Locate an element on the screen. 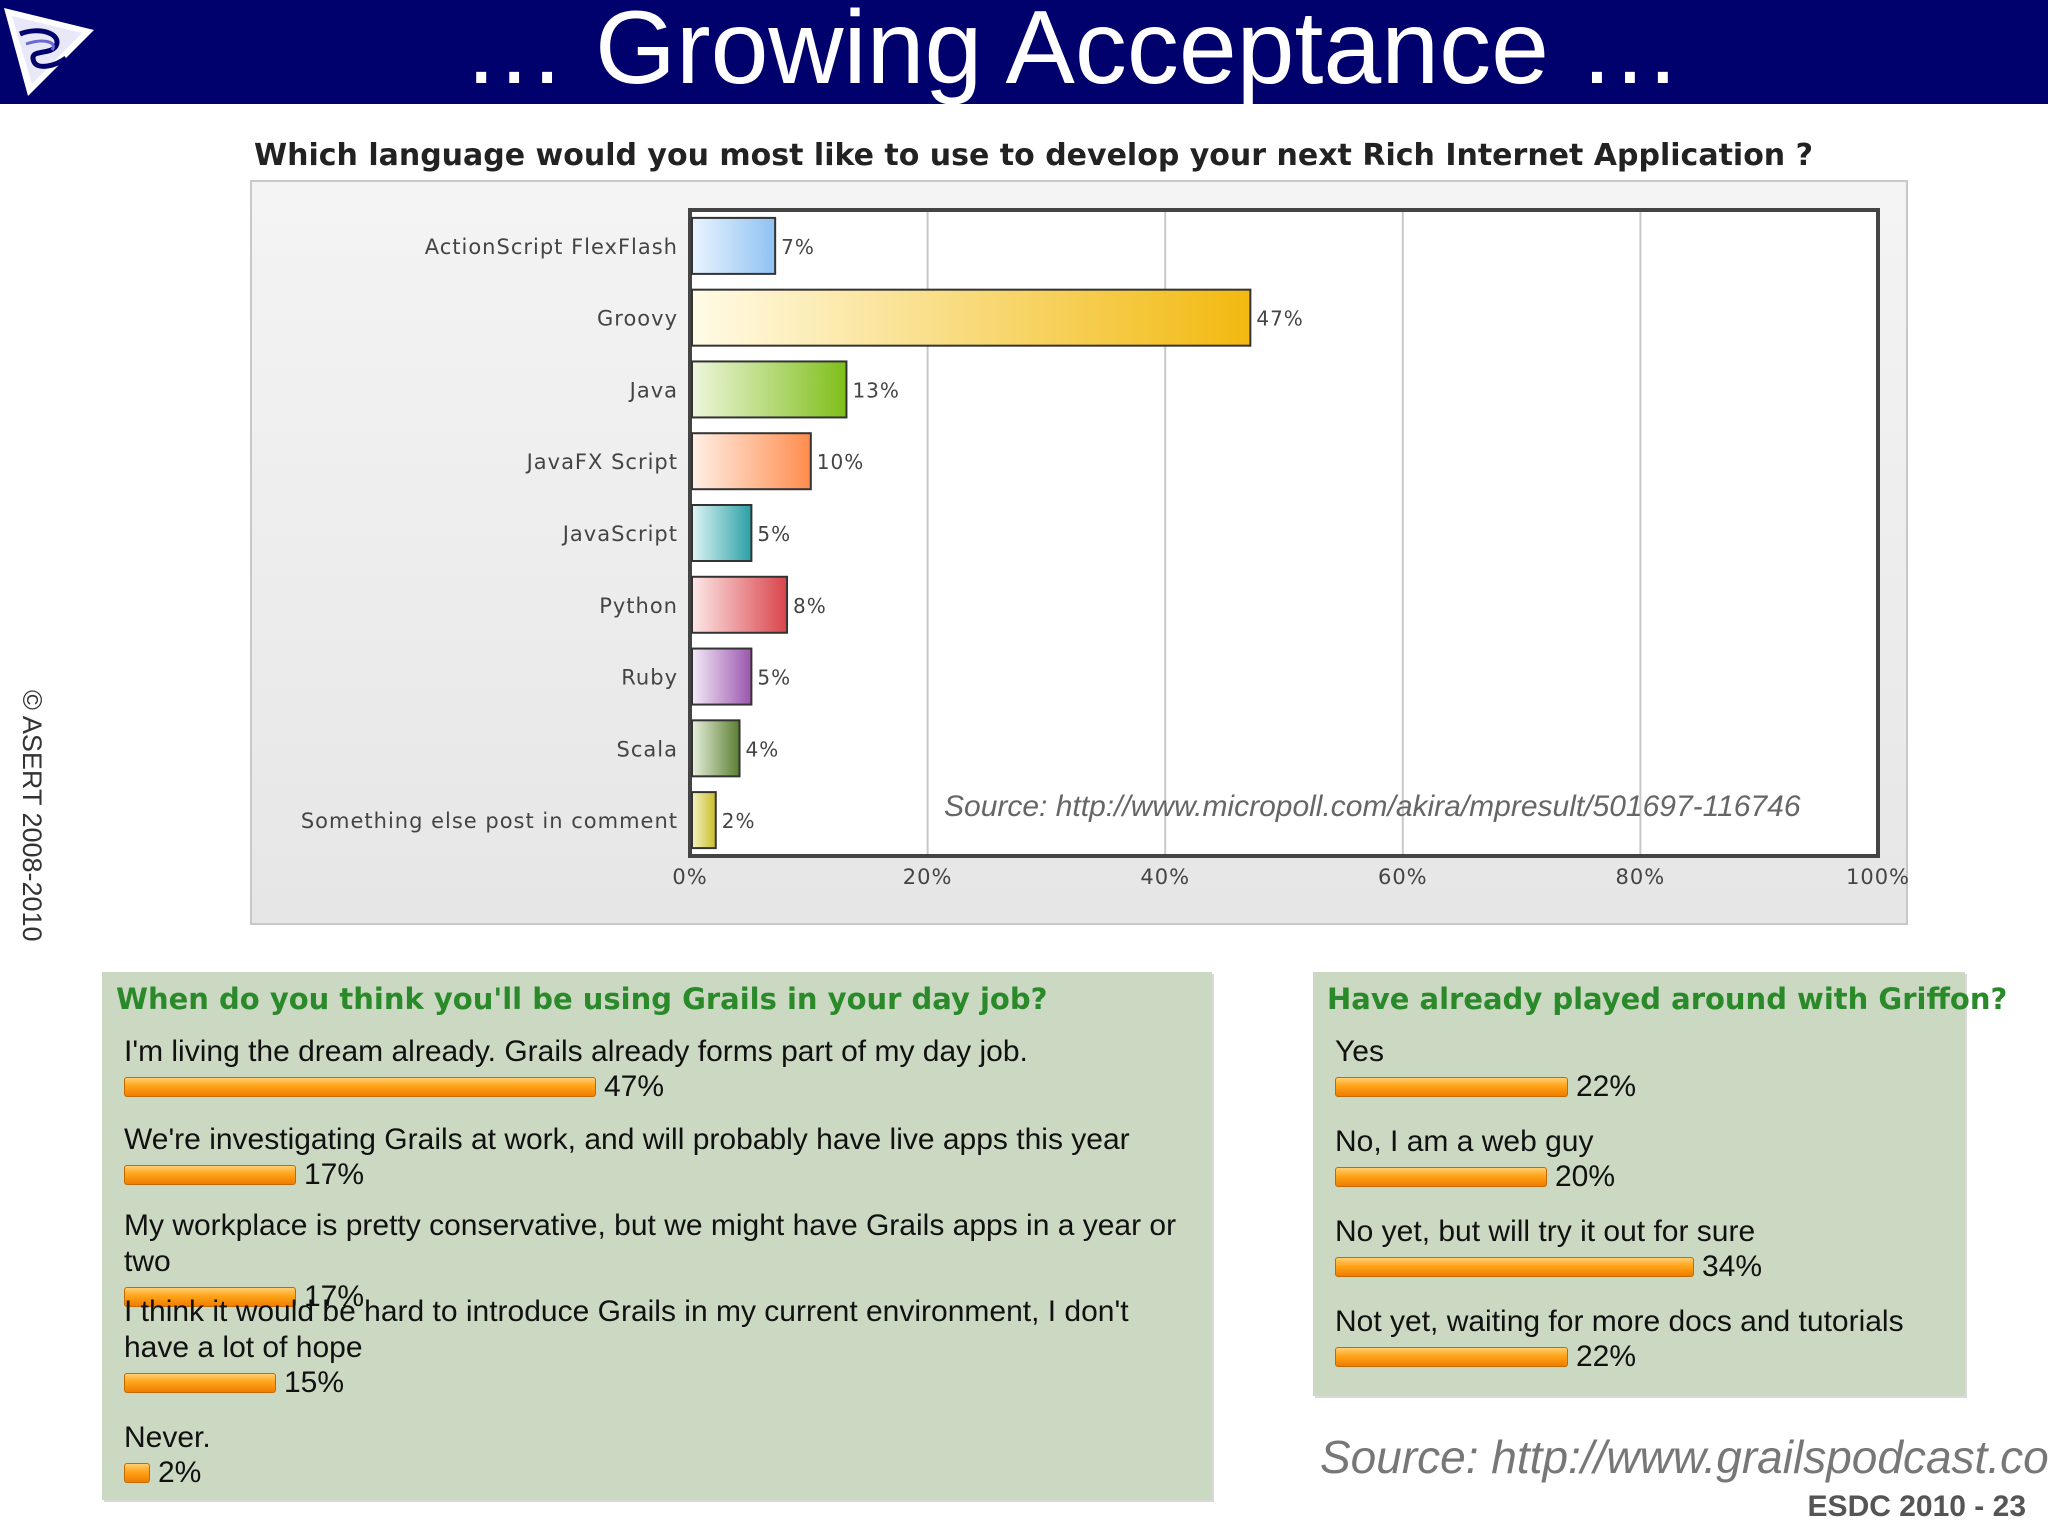 The height and width of the screenshot is (1536, 2048). poll-option: No yet, but will try it out for sure 34% is located at coordinates (1645, 1249).